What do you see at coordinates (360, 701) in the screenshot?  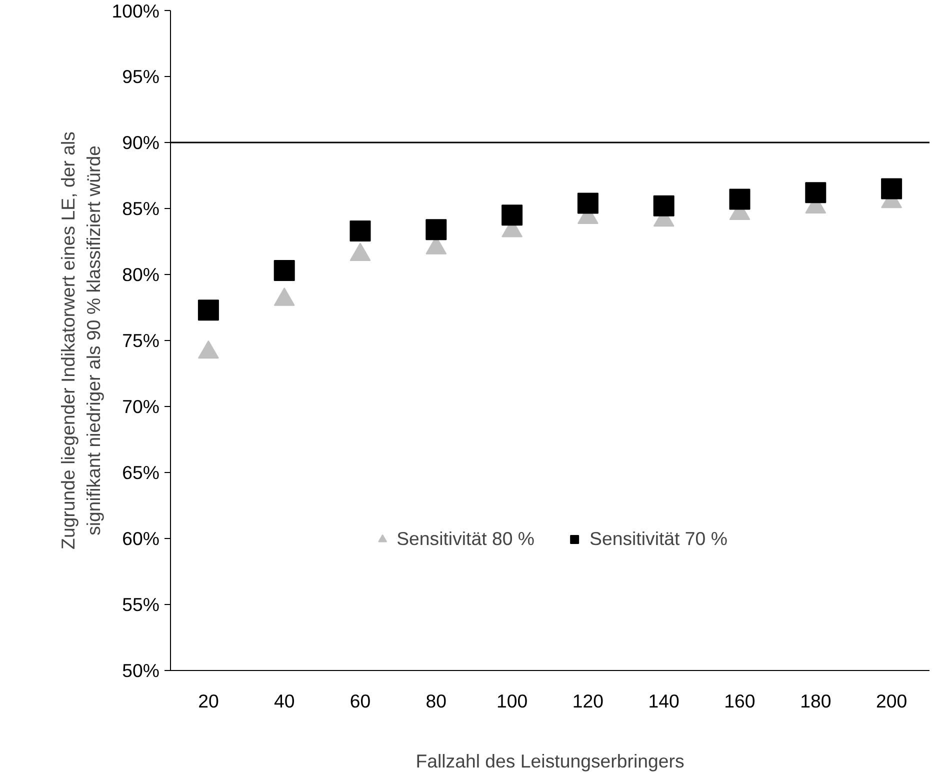 I see `x-tick-label: 60` at bounding box center [360, 701].